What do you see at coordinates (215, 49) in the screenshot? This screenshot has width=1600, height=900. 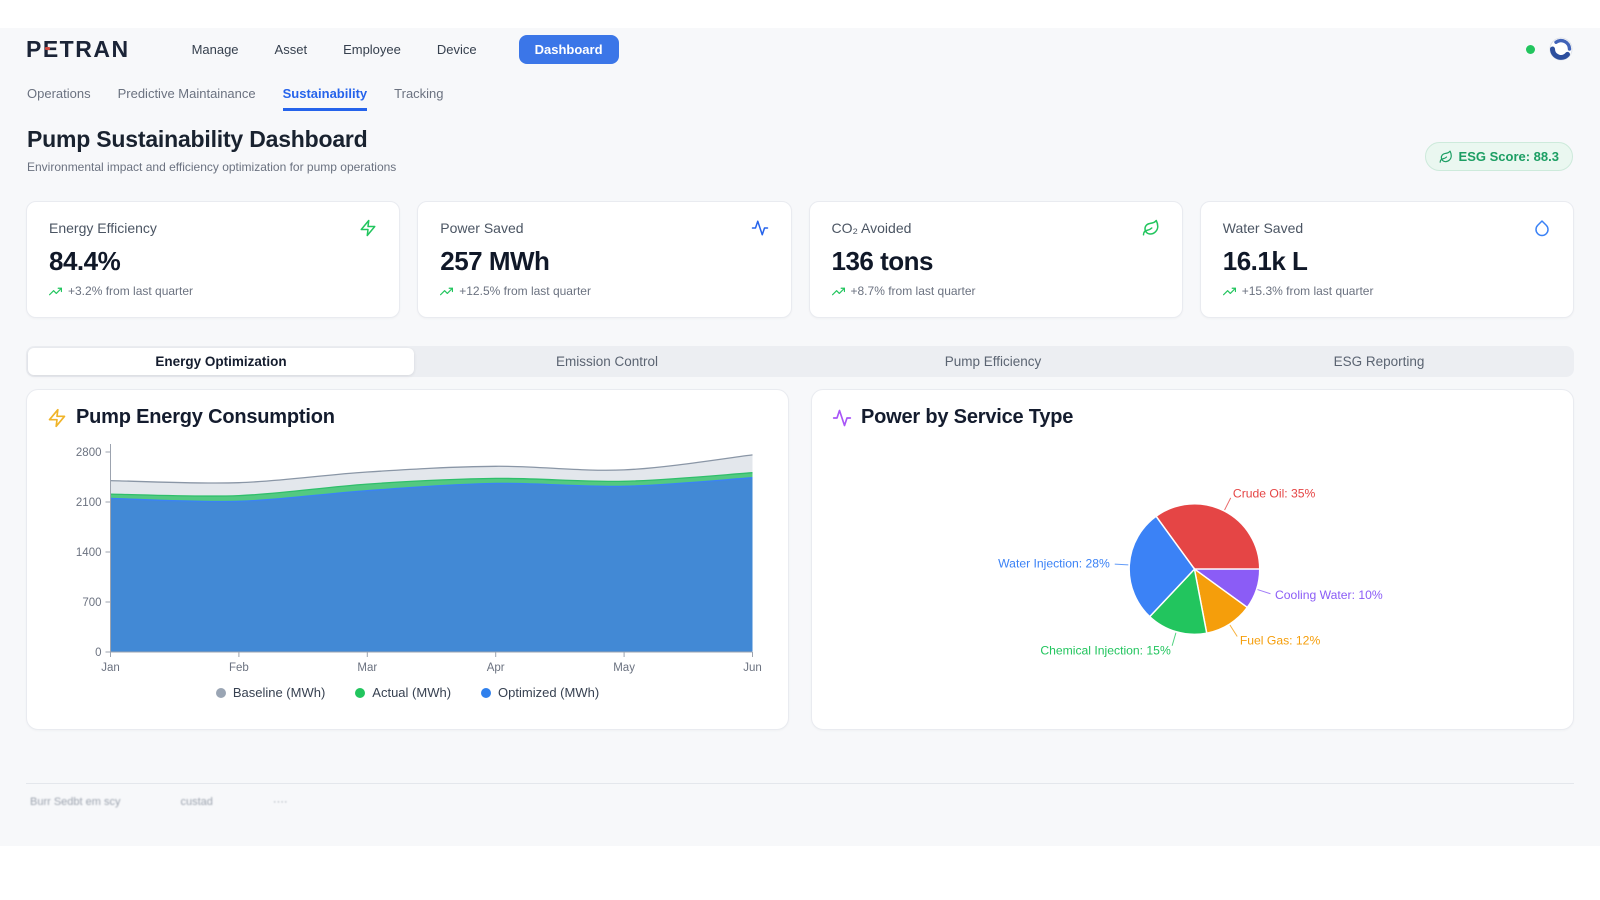 I see `nav-item-manage: Manage` at bounding box center [215, 49].